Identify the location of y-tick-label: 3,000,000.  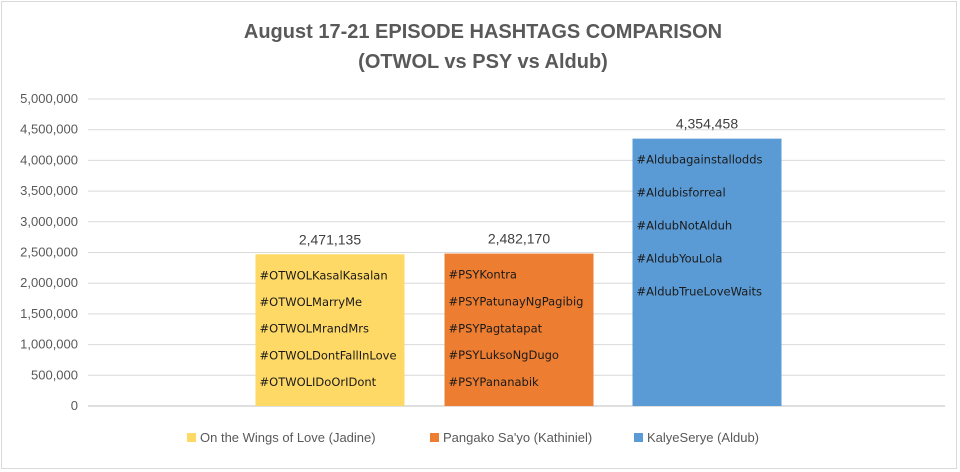
(49, 221).